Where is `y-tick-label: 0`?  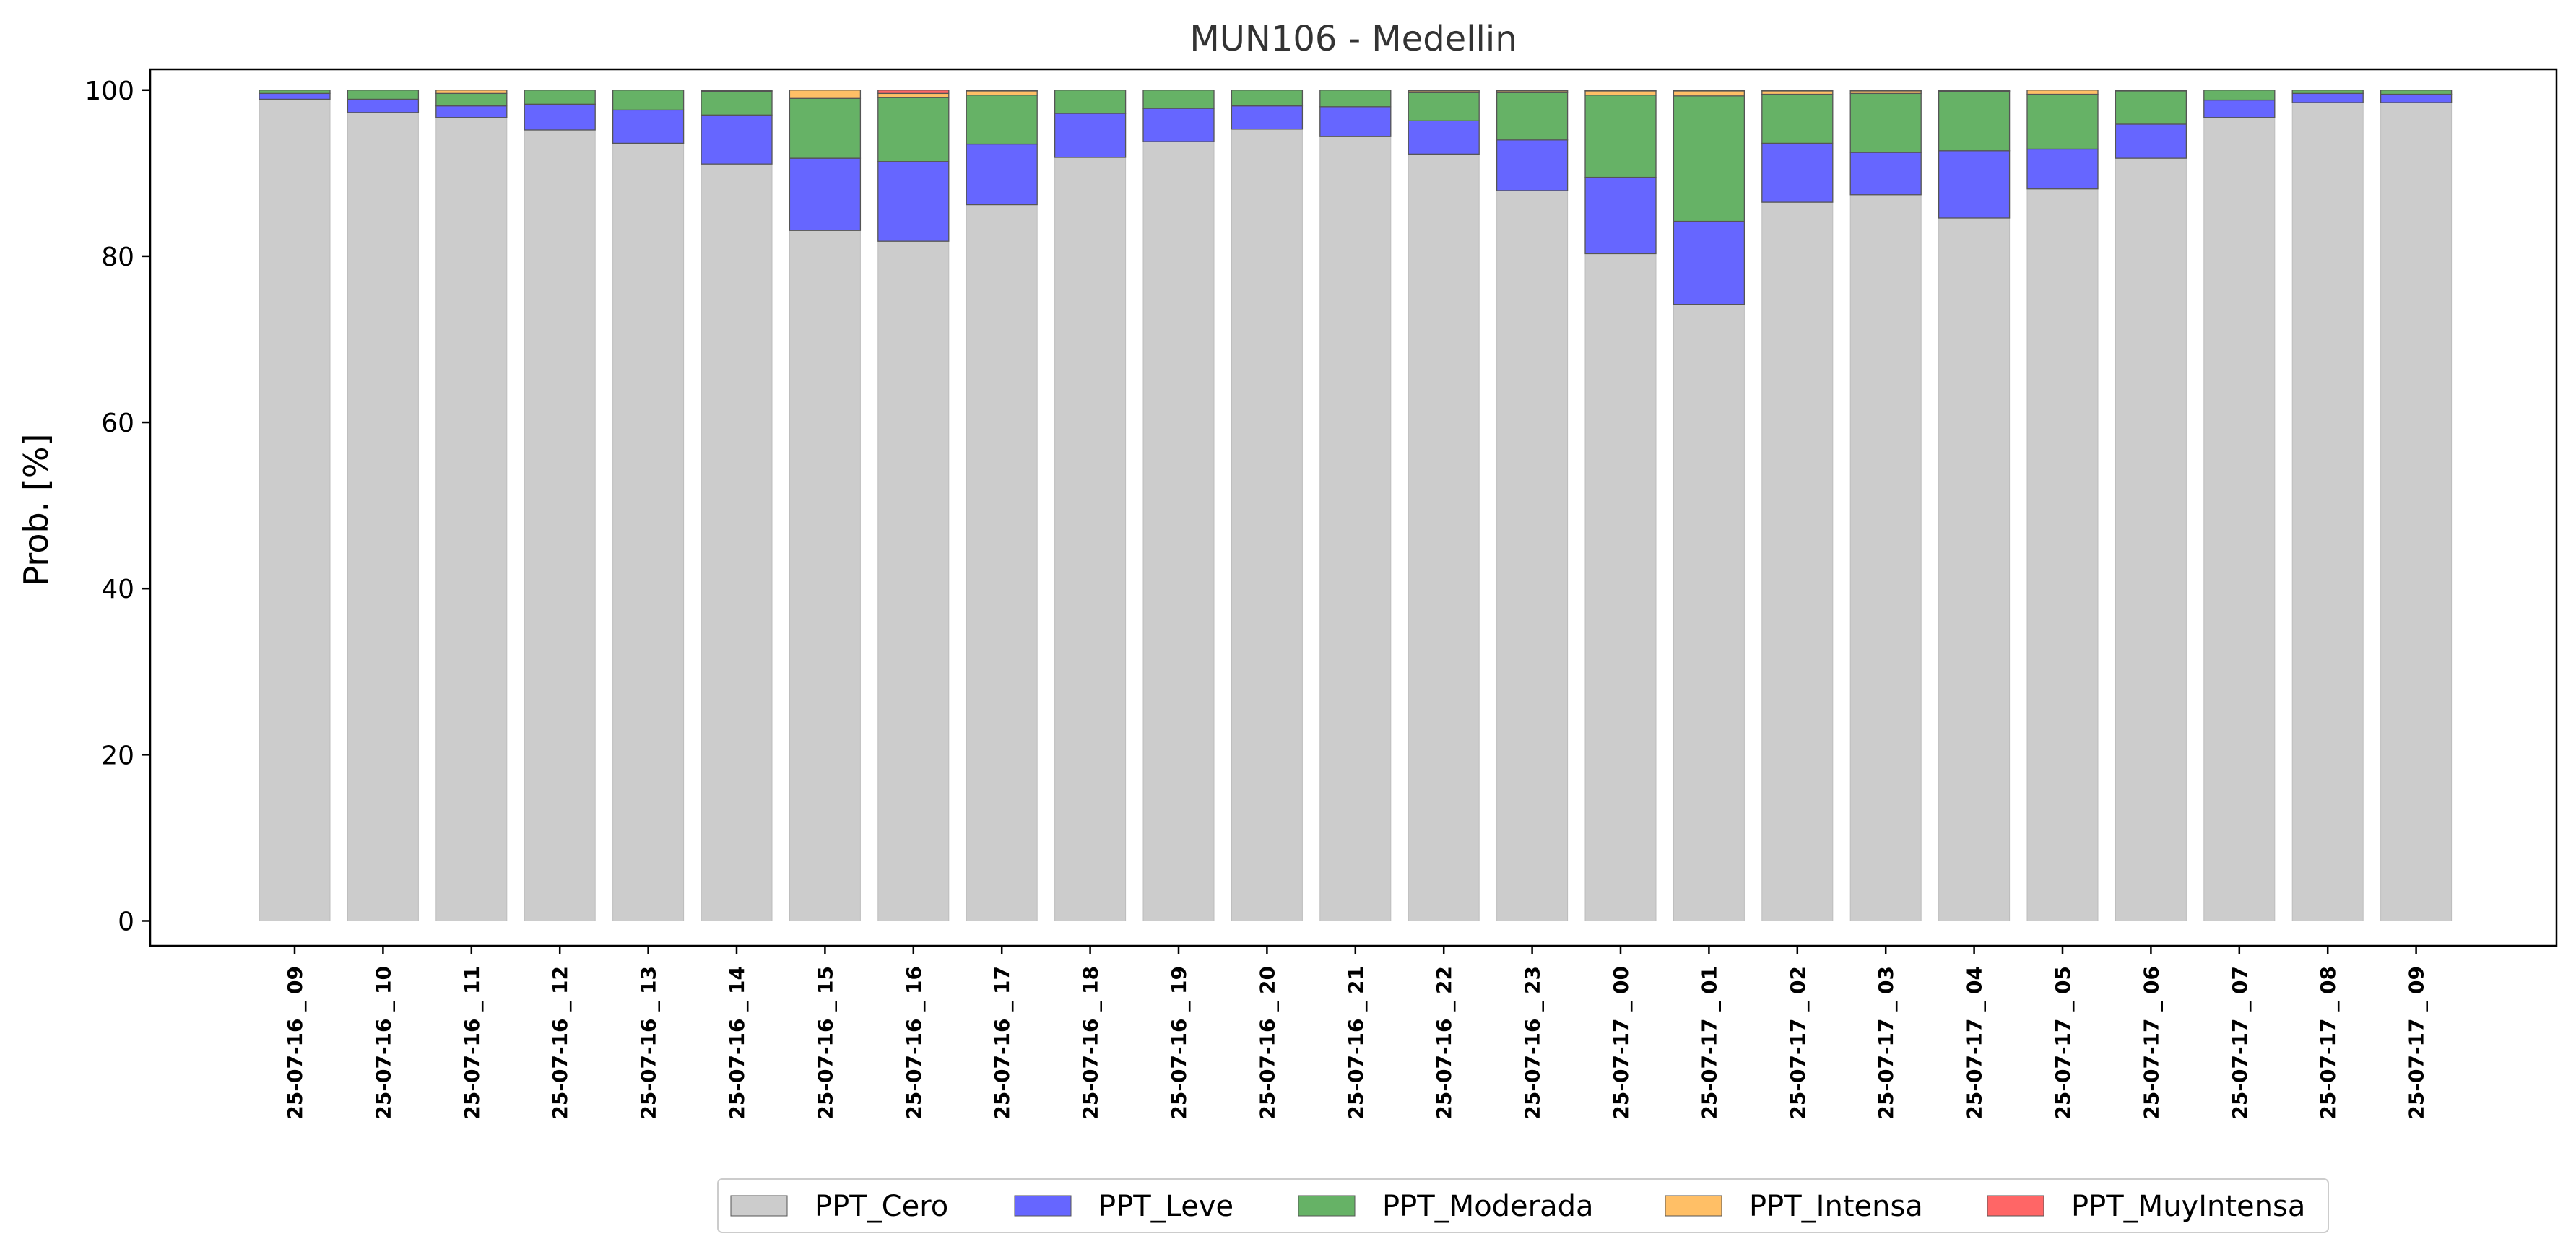
y-tick-label: 0 is located at coordinates (126, 921).